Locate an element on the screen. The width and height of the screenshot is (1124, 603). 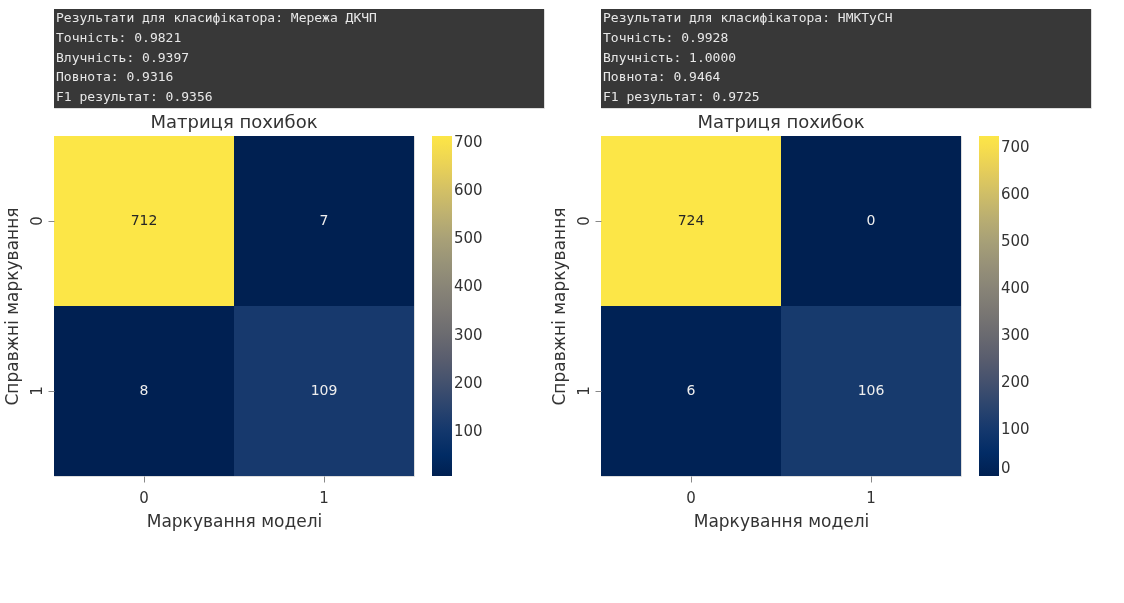
data-label: 109 is located at coordinates (324, 390).